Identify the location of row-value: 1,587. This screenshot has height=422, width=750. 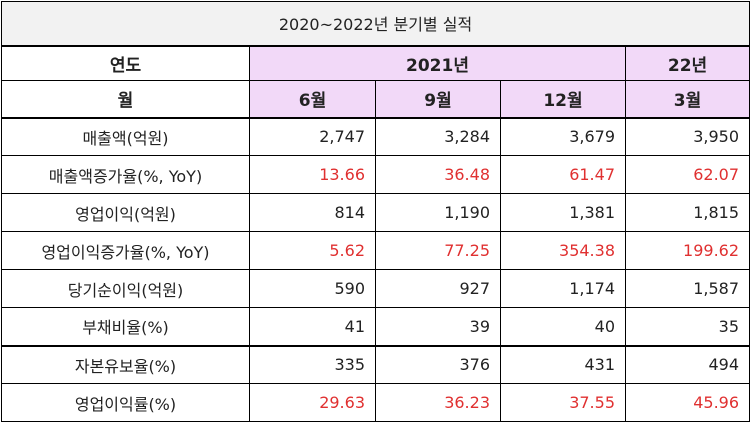
(687, 288).